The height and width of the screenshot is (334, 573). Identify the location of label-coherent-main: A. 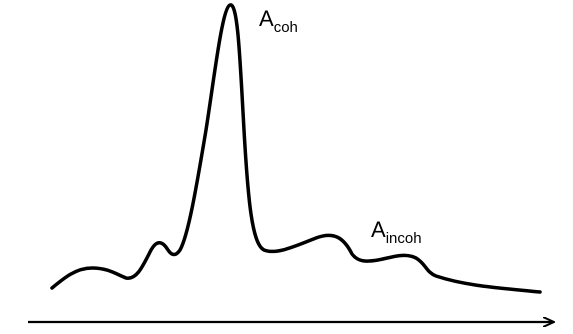
(266, 18).